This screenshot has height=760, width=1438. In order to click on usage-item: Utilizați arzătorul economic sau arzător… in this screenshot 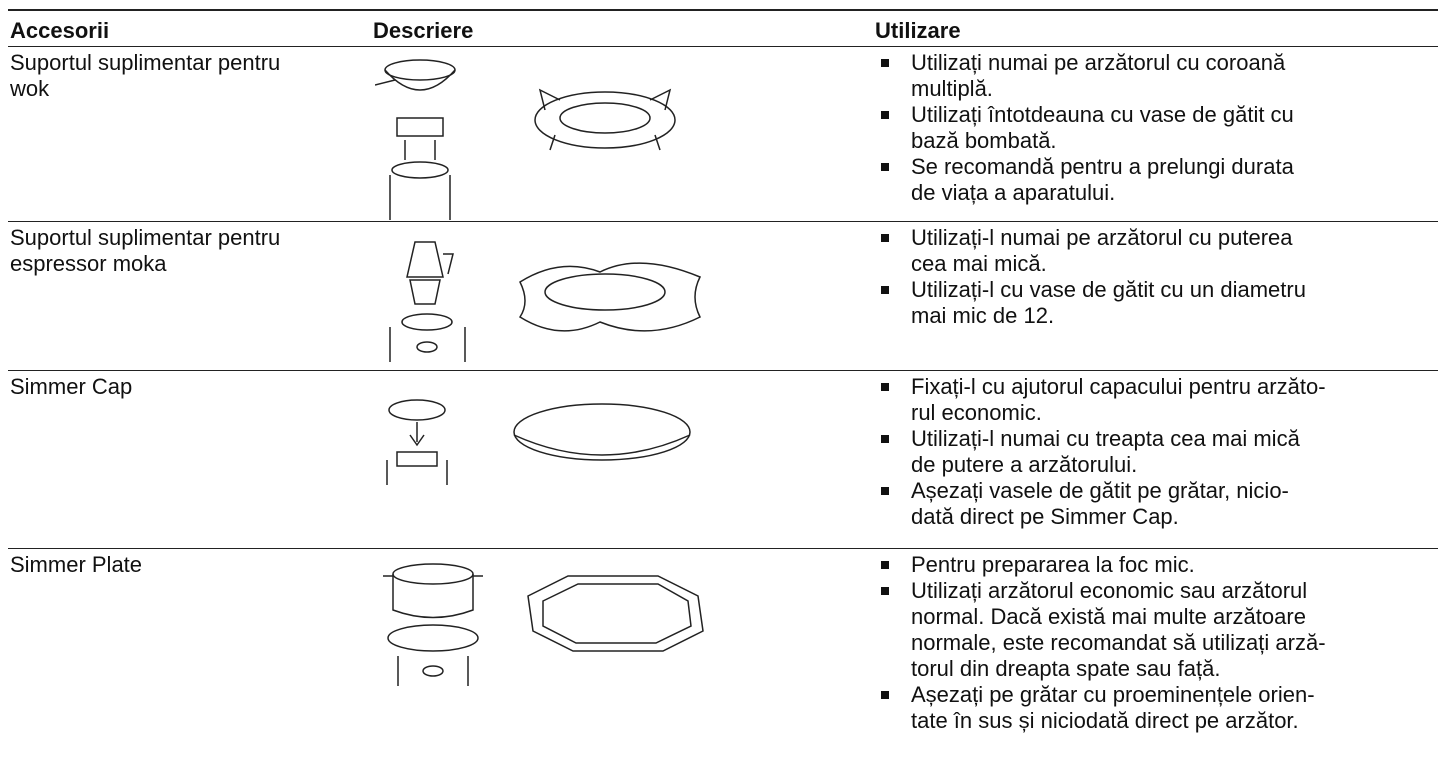, I will do `click(1155, 630)`.